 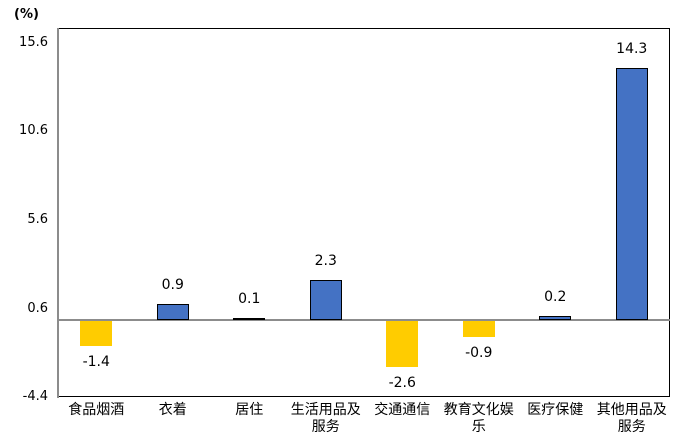 I want to click on y-tick-label: -4.4, so click(x=35, y=396).